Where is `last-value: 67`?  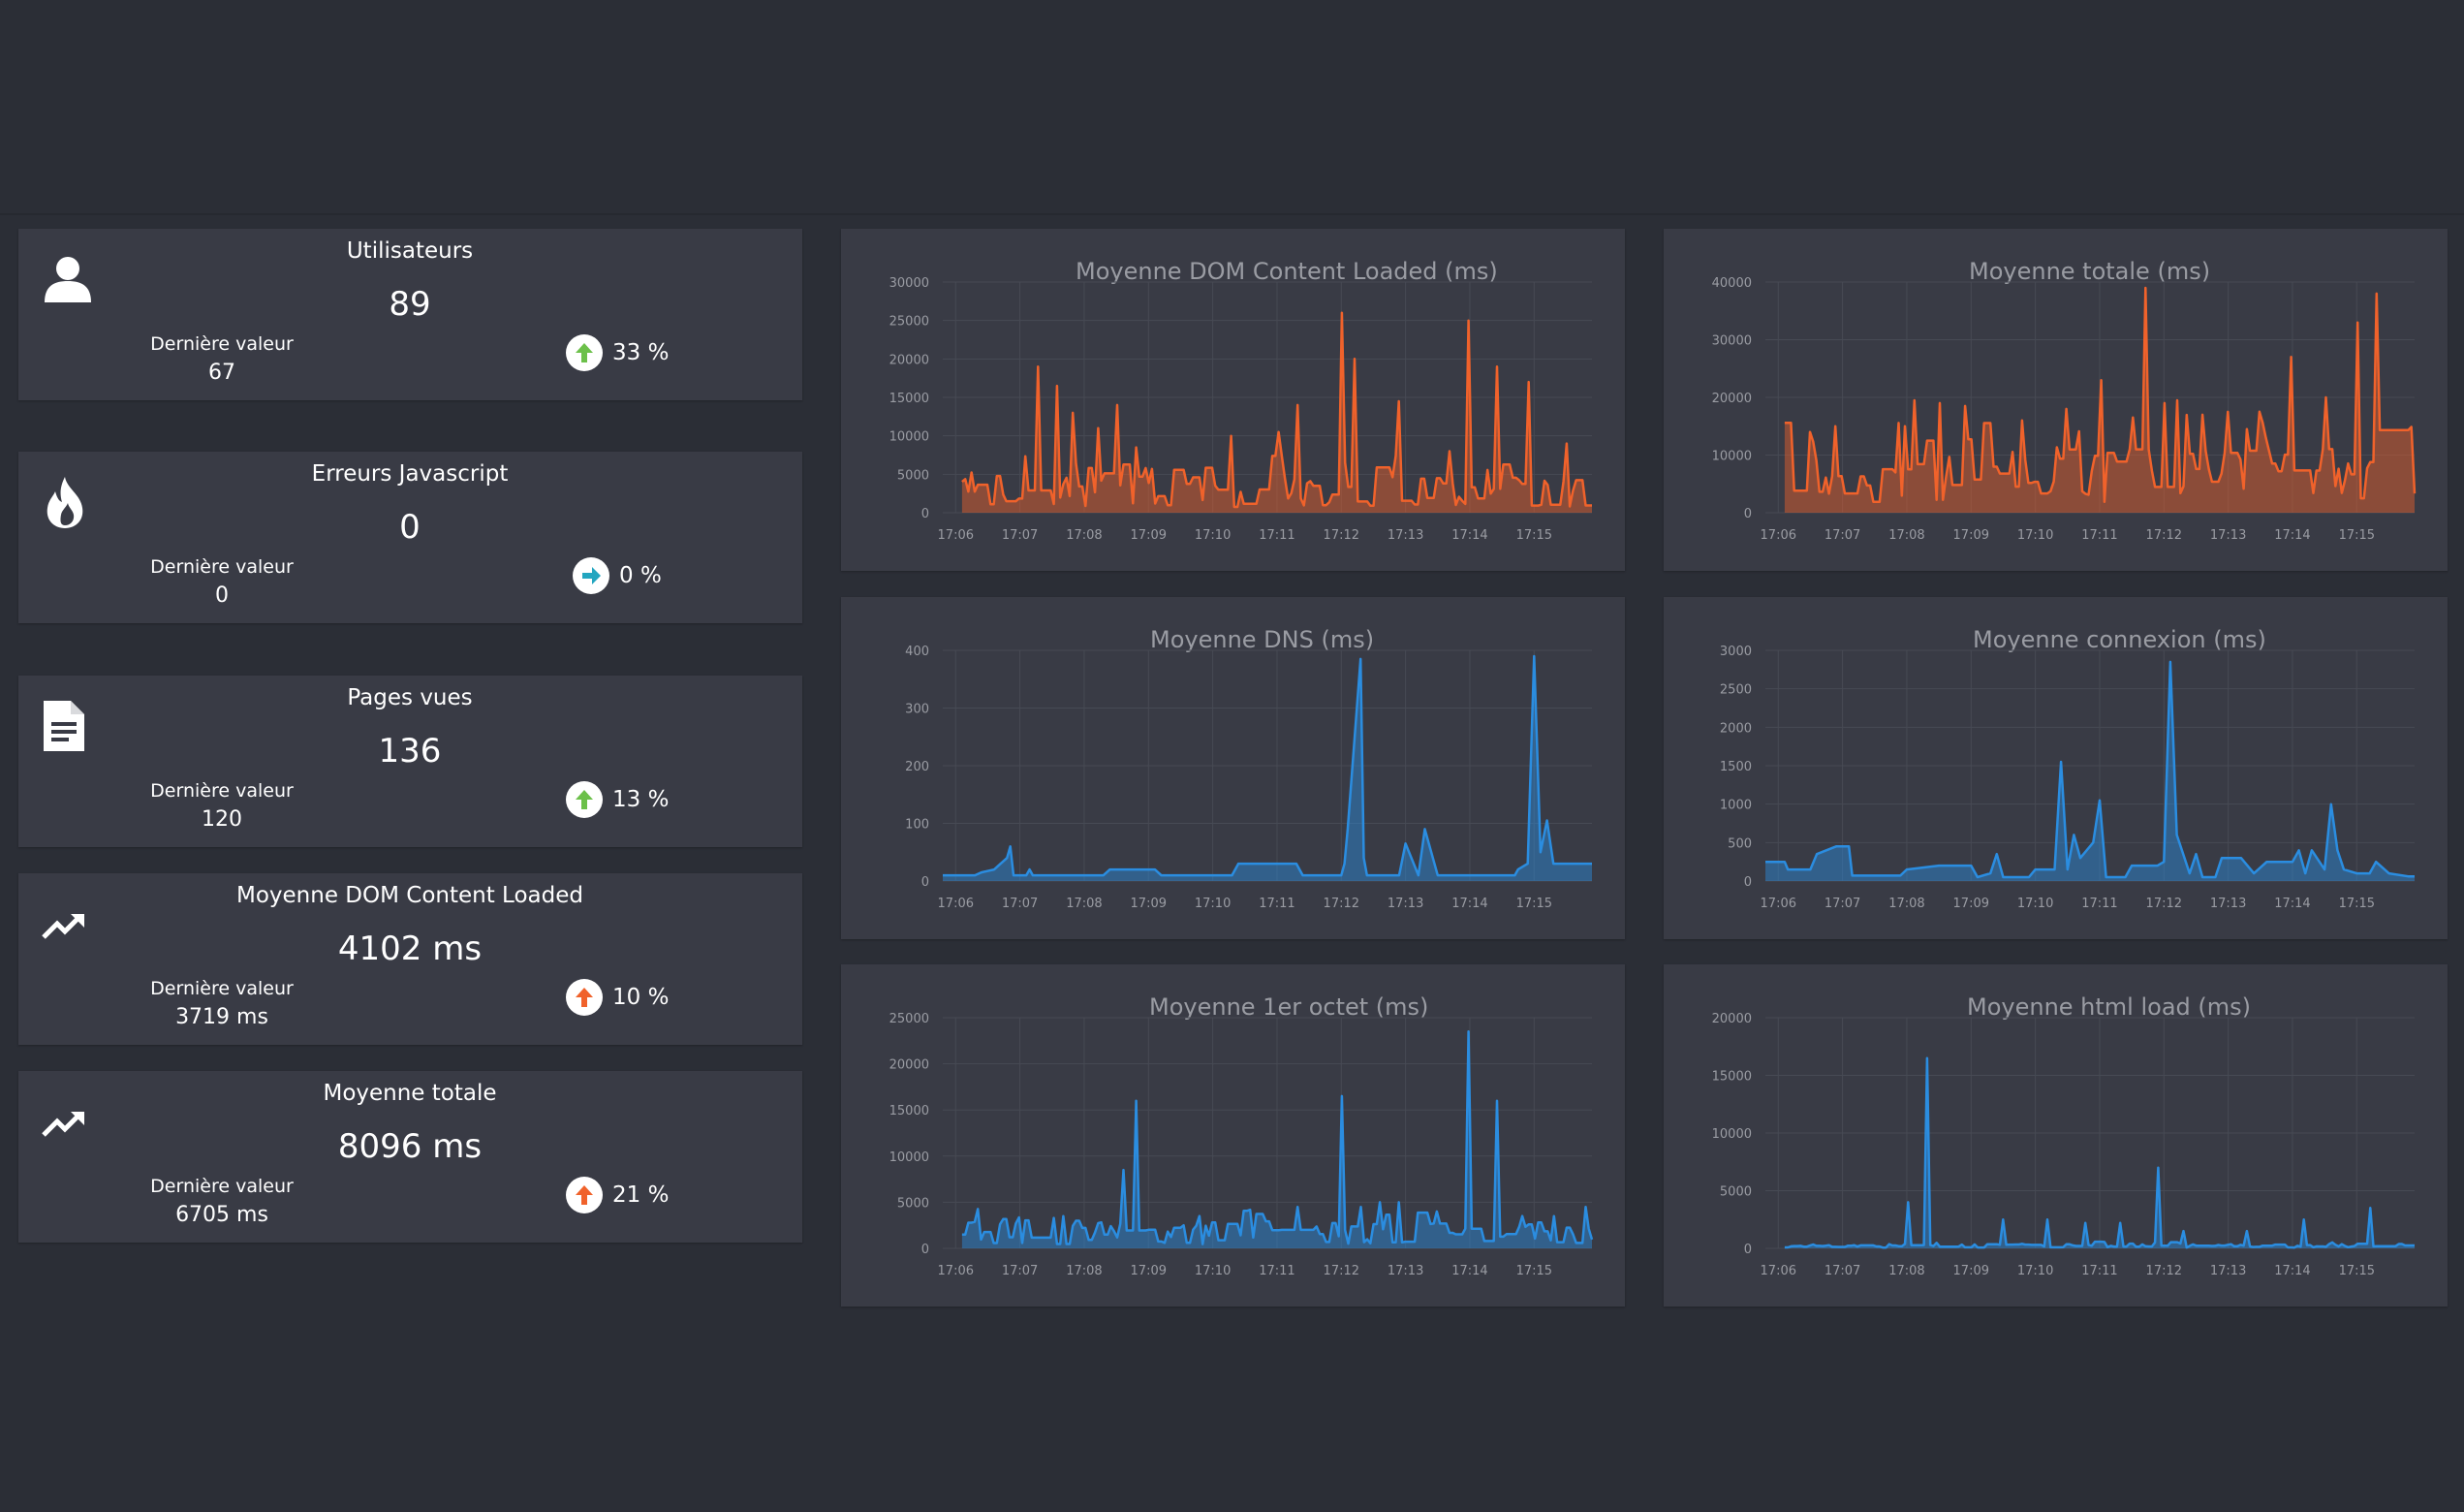
last-value: 67 is located at coordinates (221, 373).